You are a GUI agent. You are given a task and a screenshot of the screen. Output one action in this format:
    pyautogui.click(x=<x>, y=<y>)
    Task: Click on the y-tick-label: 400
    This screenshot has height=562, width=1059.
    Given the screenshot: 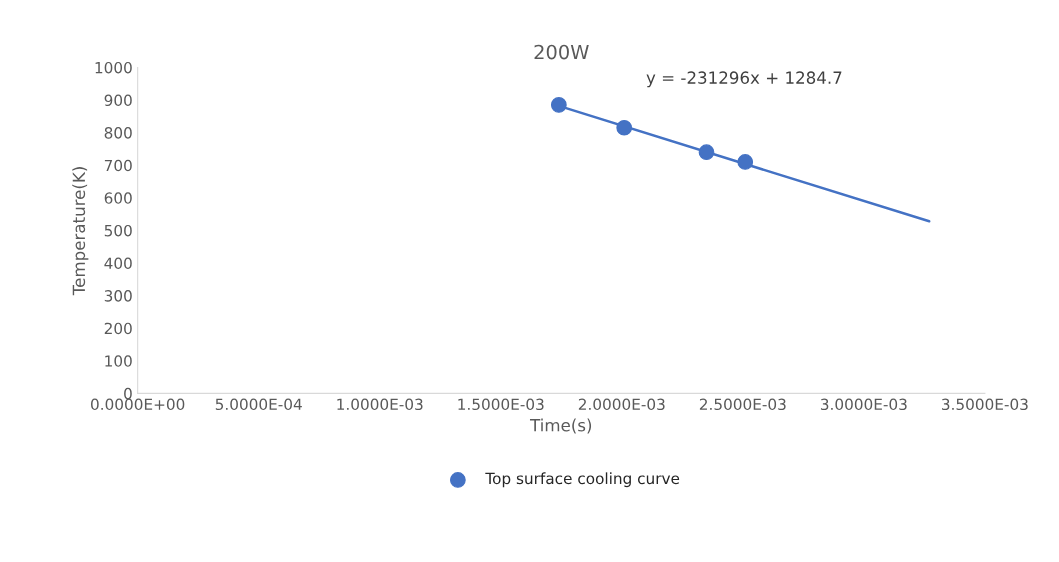 What is the action you would take?
    pyautogui.click(x=118, y=263)
    